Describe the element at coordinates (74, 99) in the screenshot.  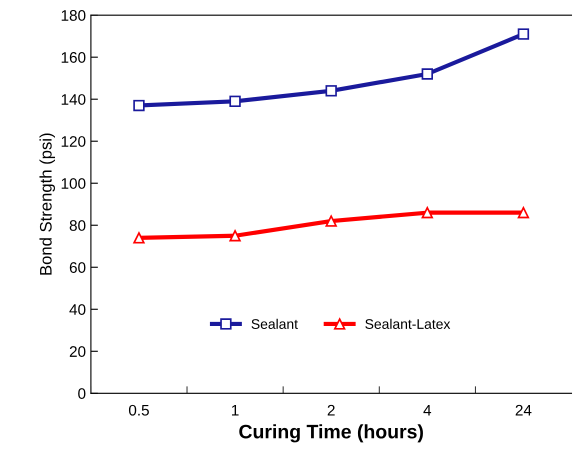
I see `y-tick-label: 140` at that location.